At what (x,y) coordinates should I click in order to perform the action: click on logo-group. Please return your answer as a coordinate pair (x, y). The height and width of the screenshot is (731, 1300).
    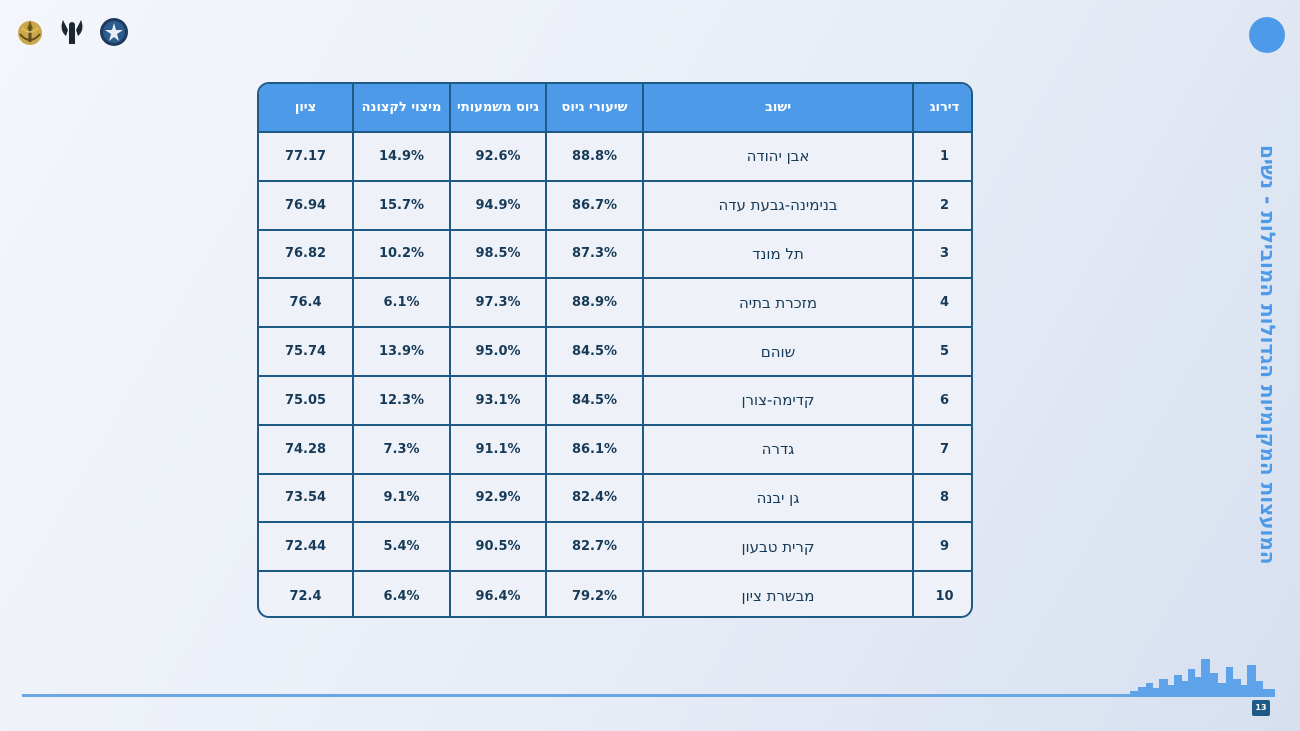
    Looking at the image, I should click on (72, 32).